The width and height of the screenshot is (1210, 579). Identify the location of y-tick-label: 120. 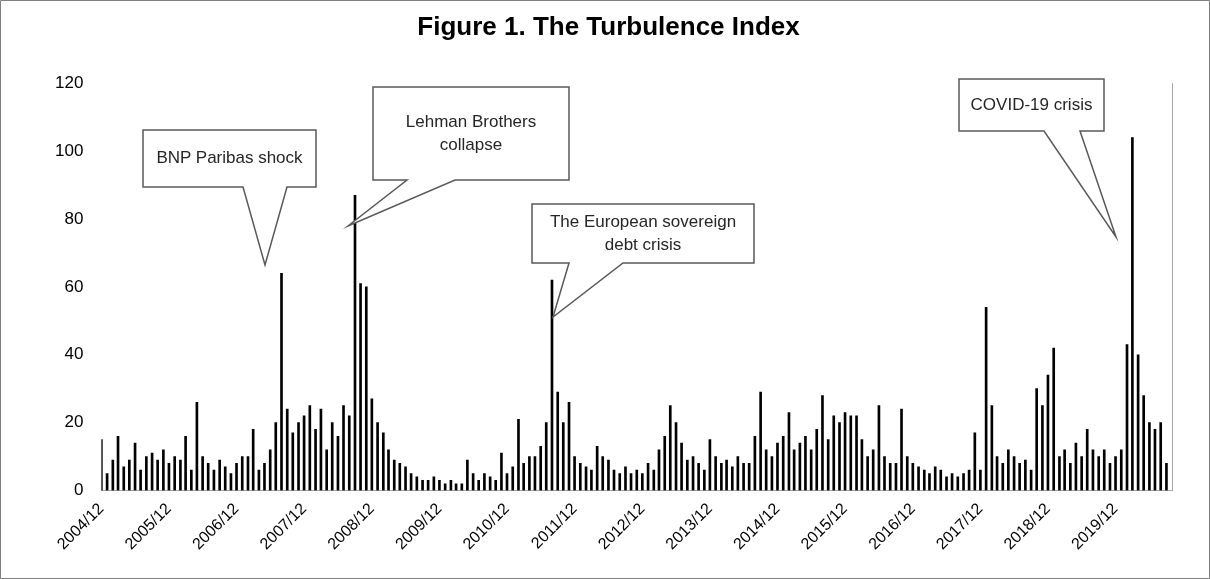
(69, 82).